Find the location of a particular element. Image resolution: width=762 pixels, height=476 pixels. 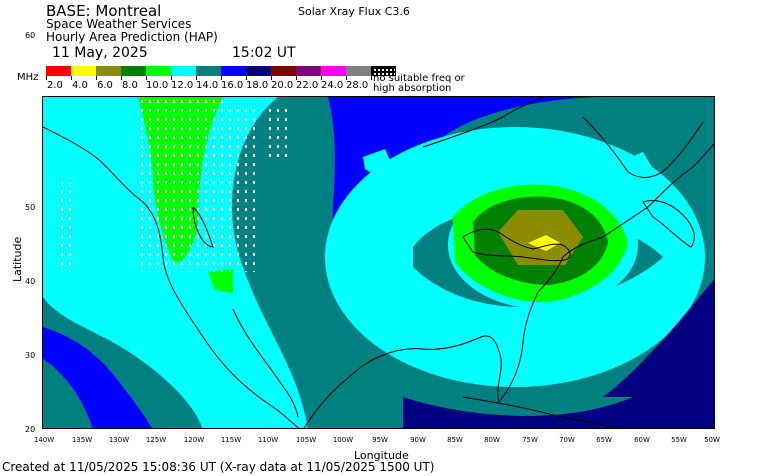

longitude-axis-label: Longitude is located at coordinates (381, 455).